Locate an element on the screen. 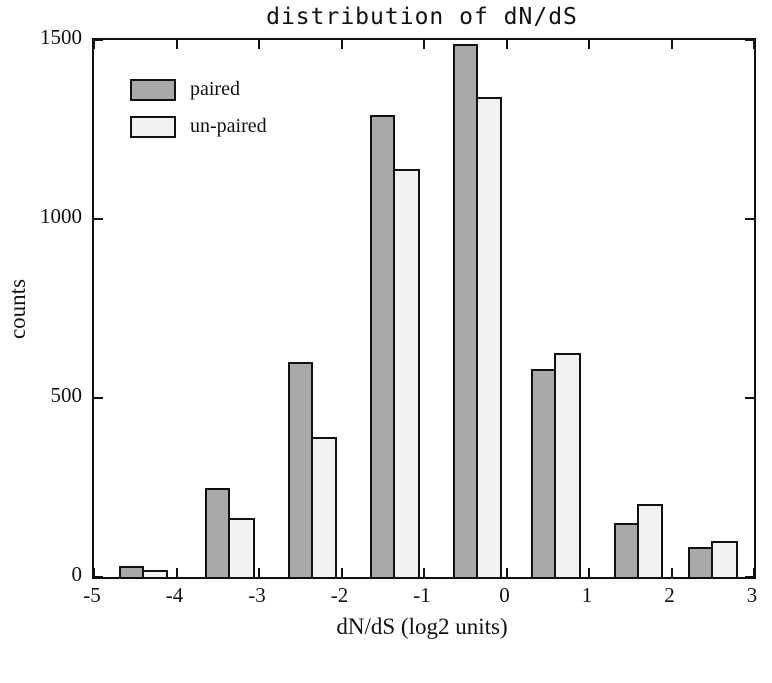  x-tick-label: 0 is located at coordinates (504, 595).